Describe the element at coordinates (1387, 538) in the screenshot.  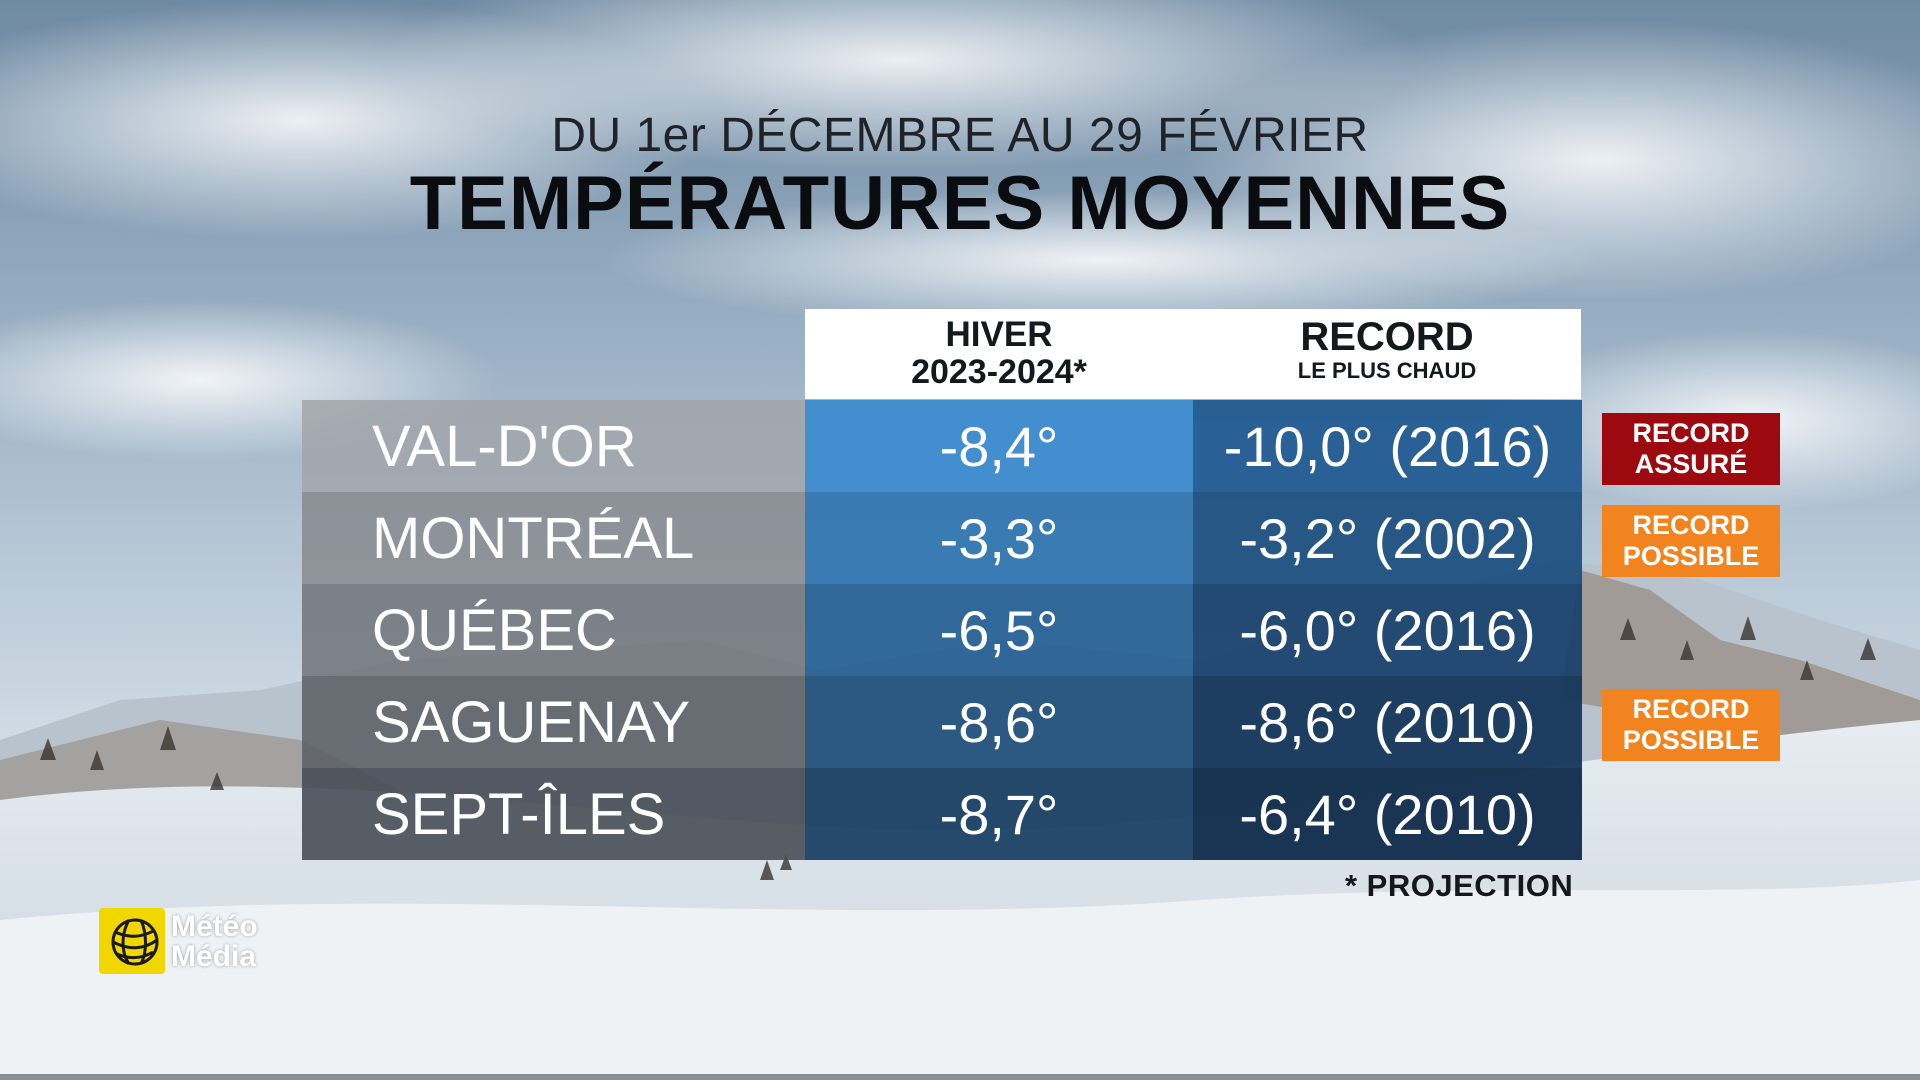
I see `record-temperature: -3,2° (2002)` at that location.